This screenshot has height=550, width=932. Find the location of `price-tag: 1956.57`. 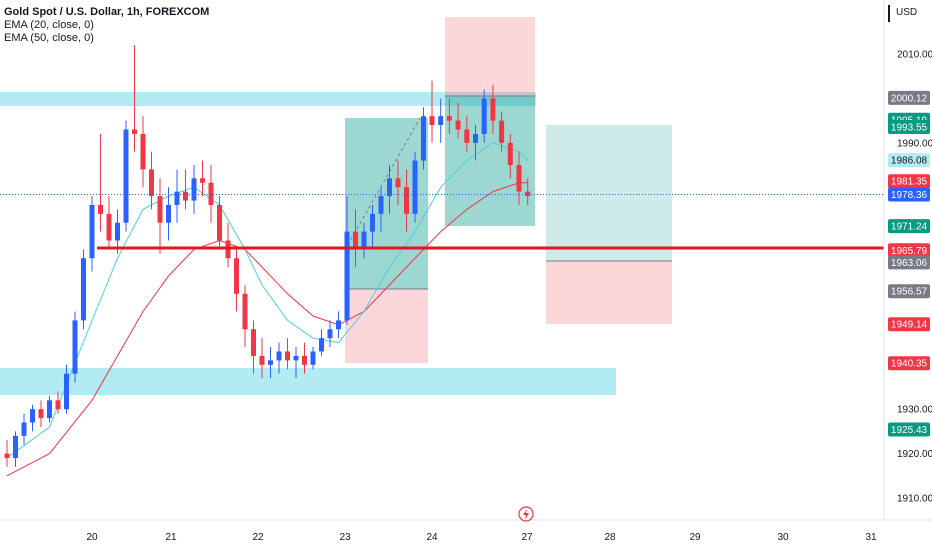

price-tag: 1956.57 is located at coordinates (909, 291).